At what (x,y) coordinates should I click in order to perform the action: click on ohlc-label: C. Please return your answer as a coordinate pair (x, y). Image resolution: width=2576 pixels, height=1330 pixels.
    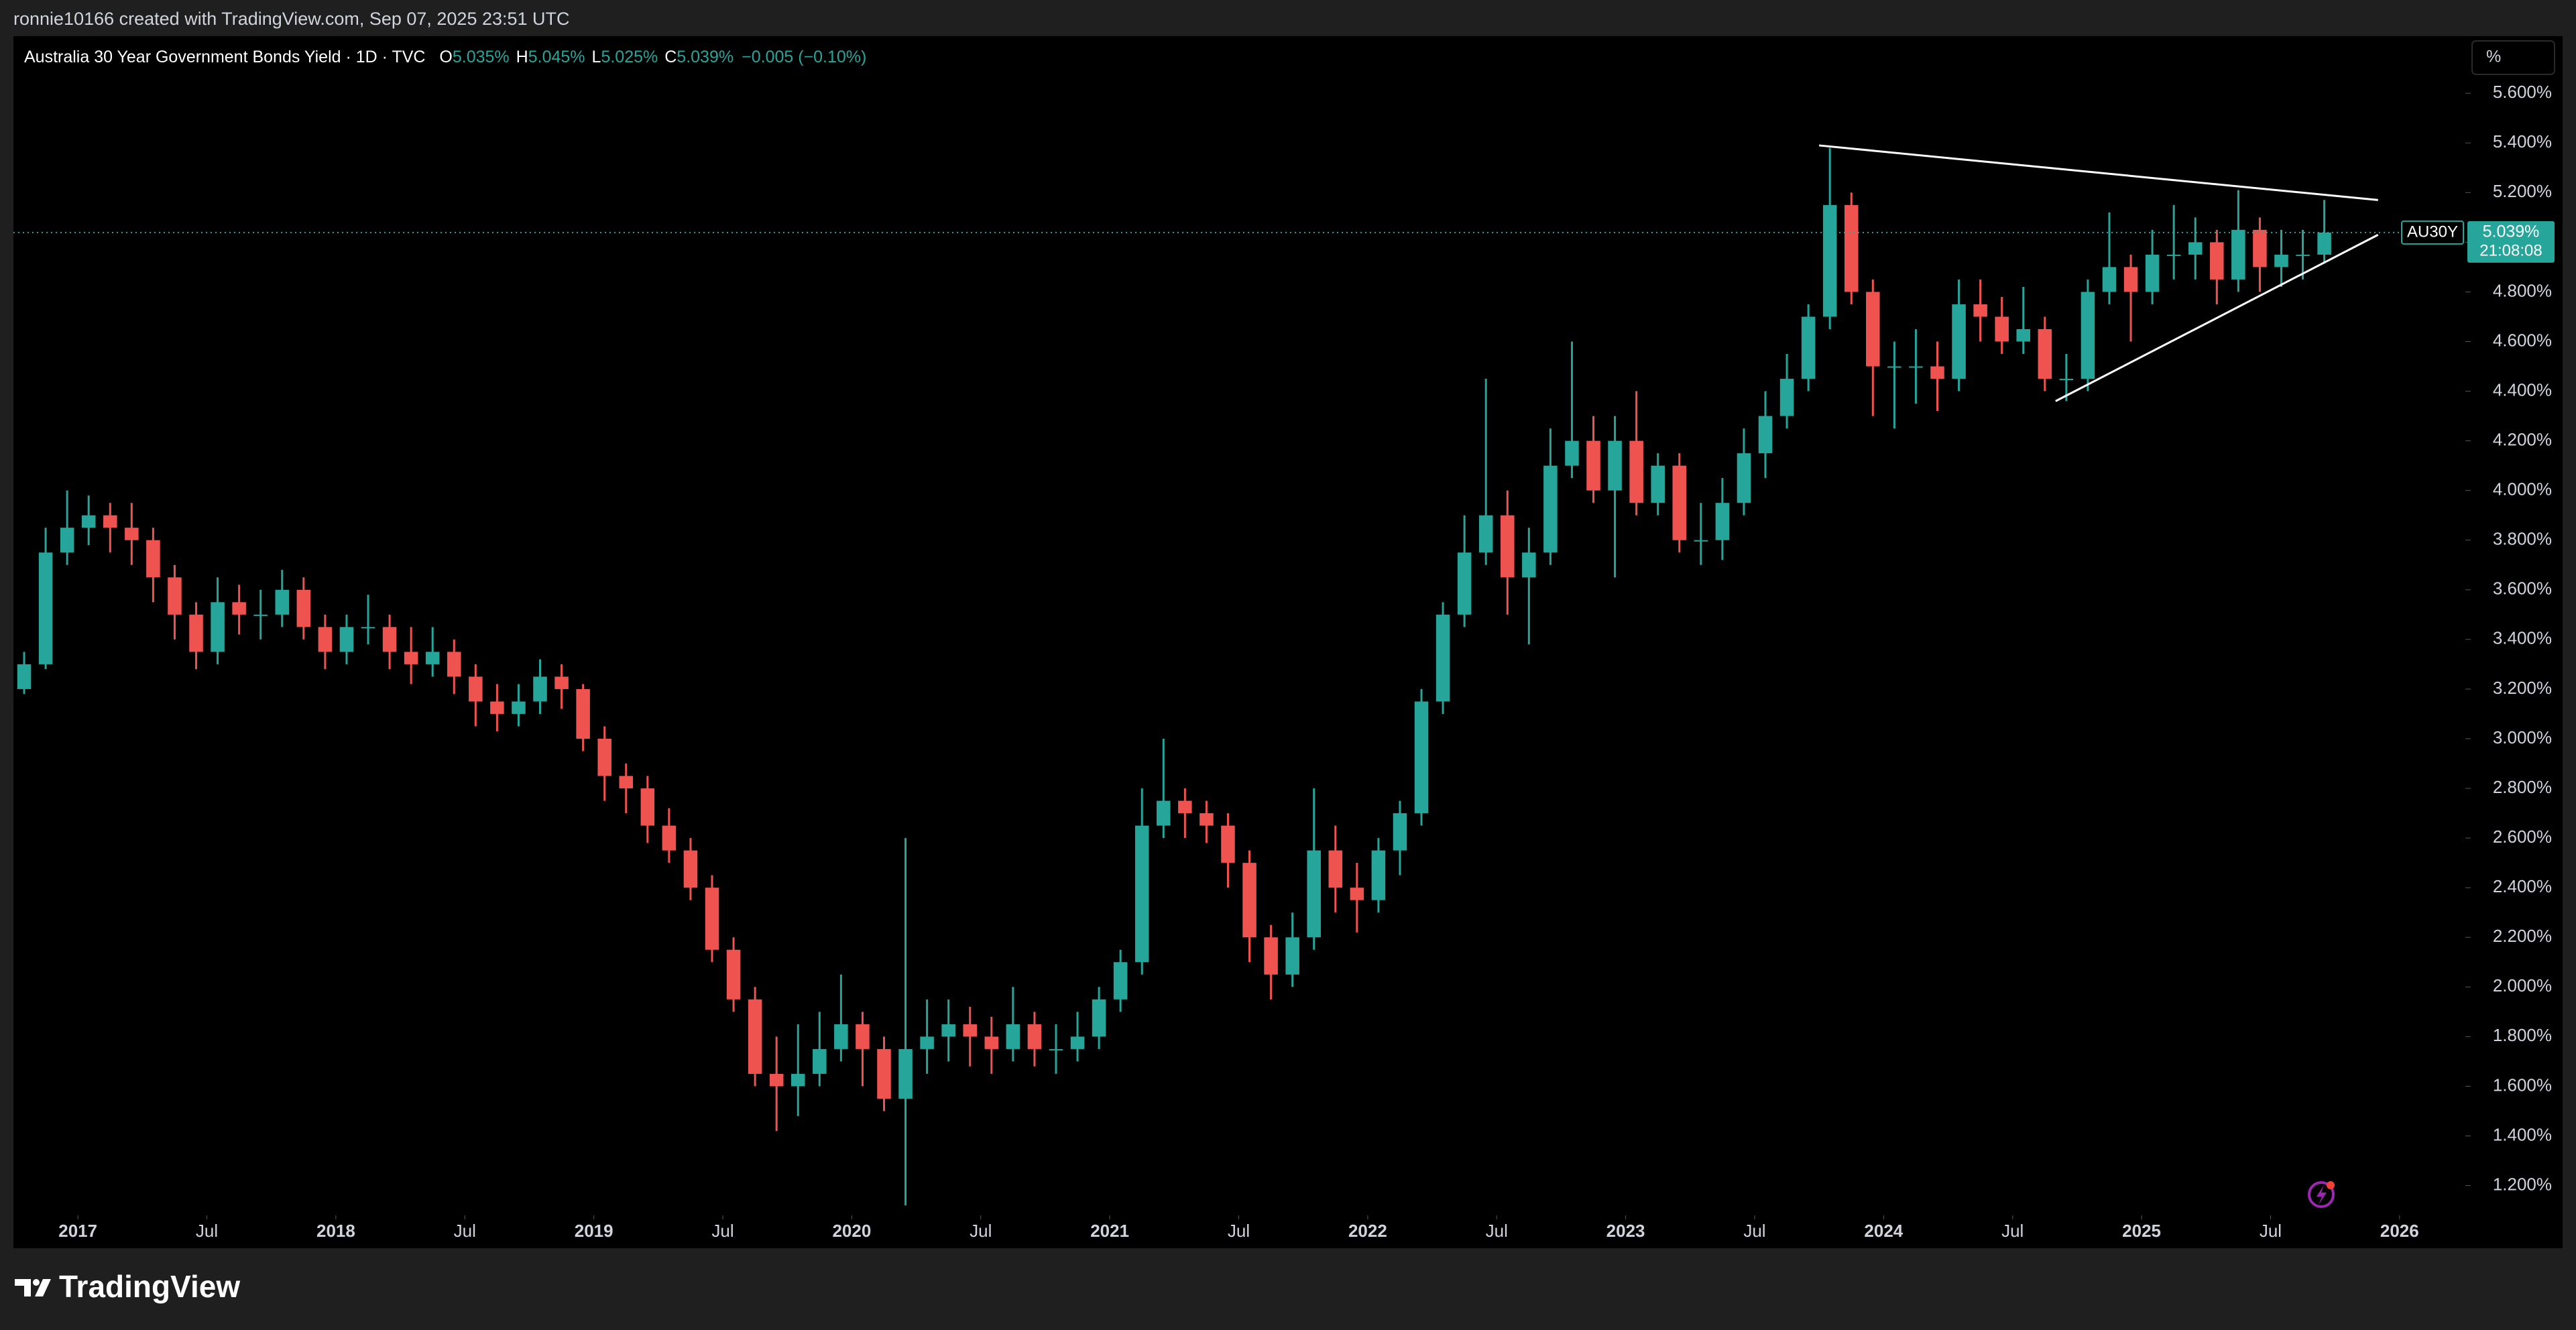
    Looking at the image, I should click on (670, 57).